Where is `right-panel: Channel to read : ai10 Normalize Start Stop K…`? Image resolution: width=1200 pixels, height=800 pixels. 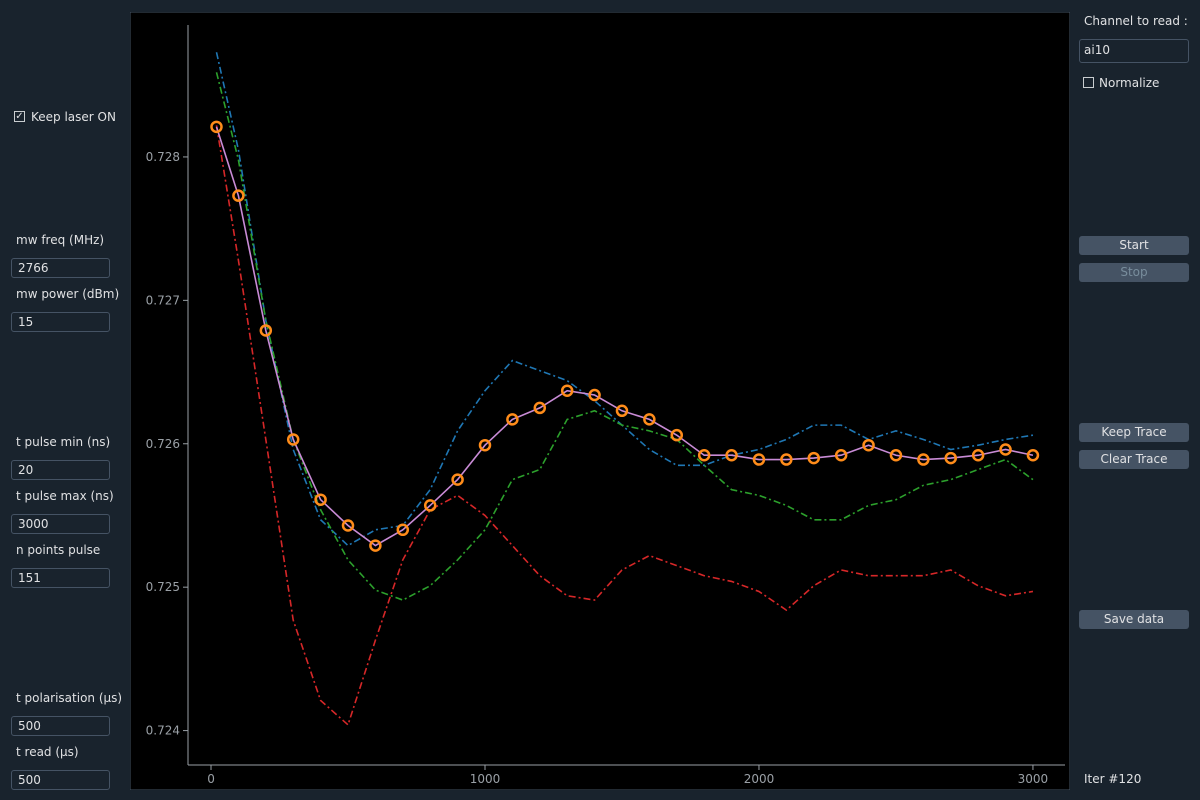 right-panel: Channel to read : ai10 Normalize Start Stop K… is located at coordinates (1136, 400).